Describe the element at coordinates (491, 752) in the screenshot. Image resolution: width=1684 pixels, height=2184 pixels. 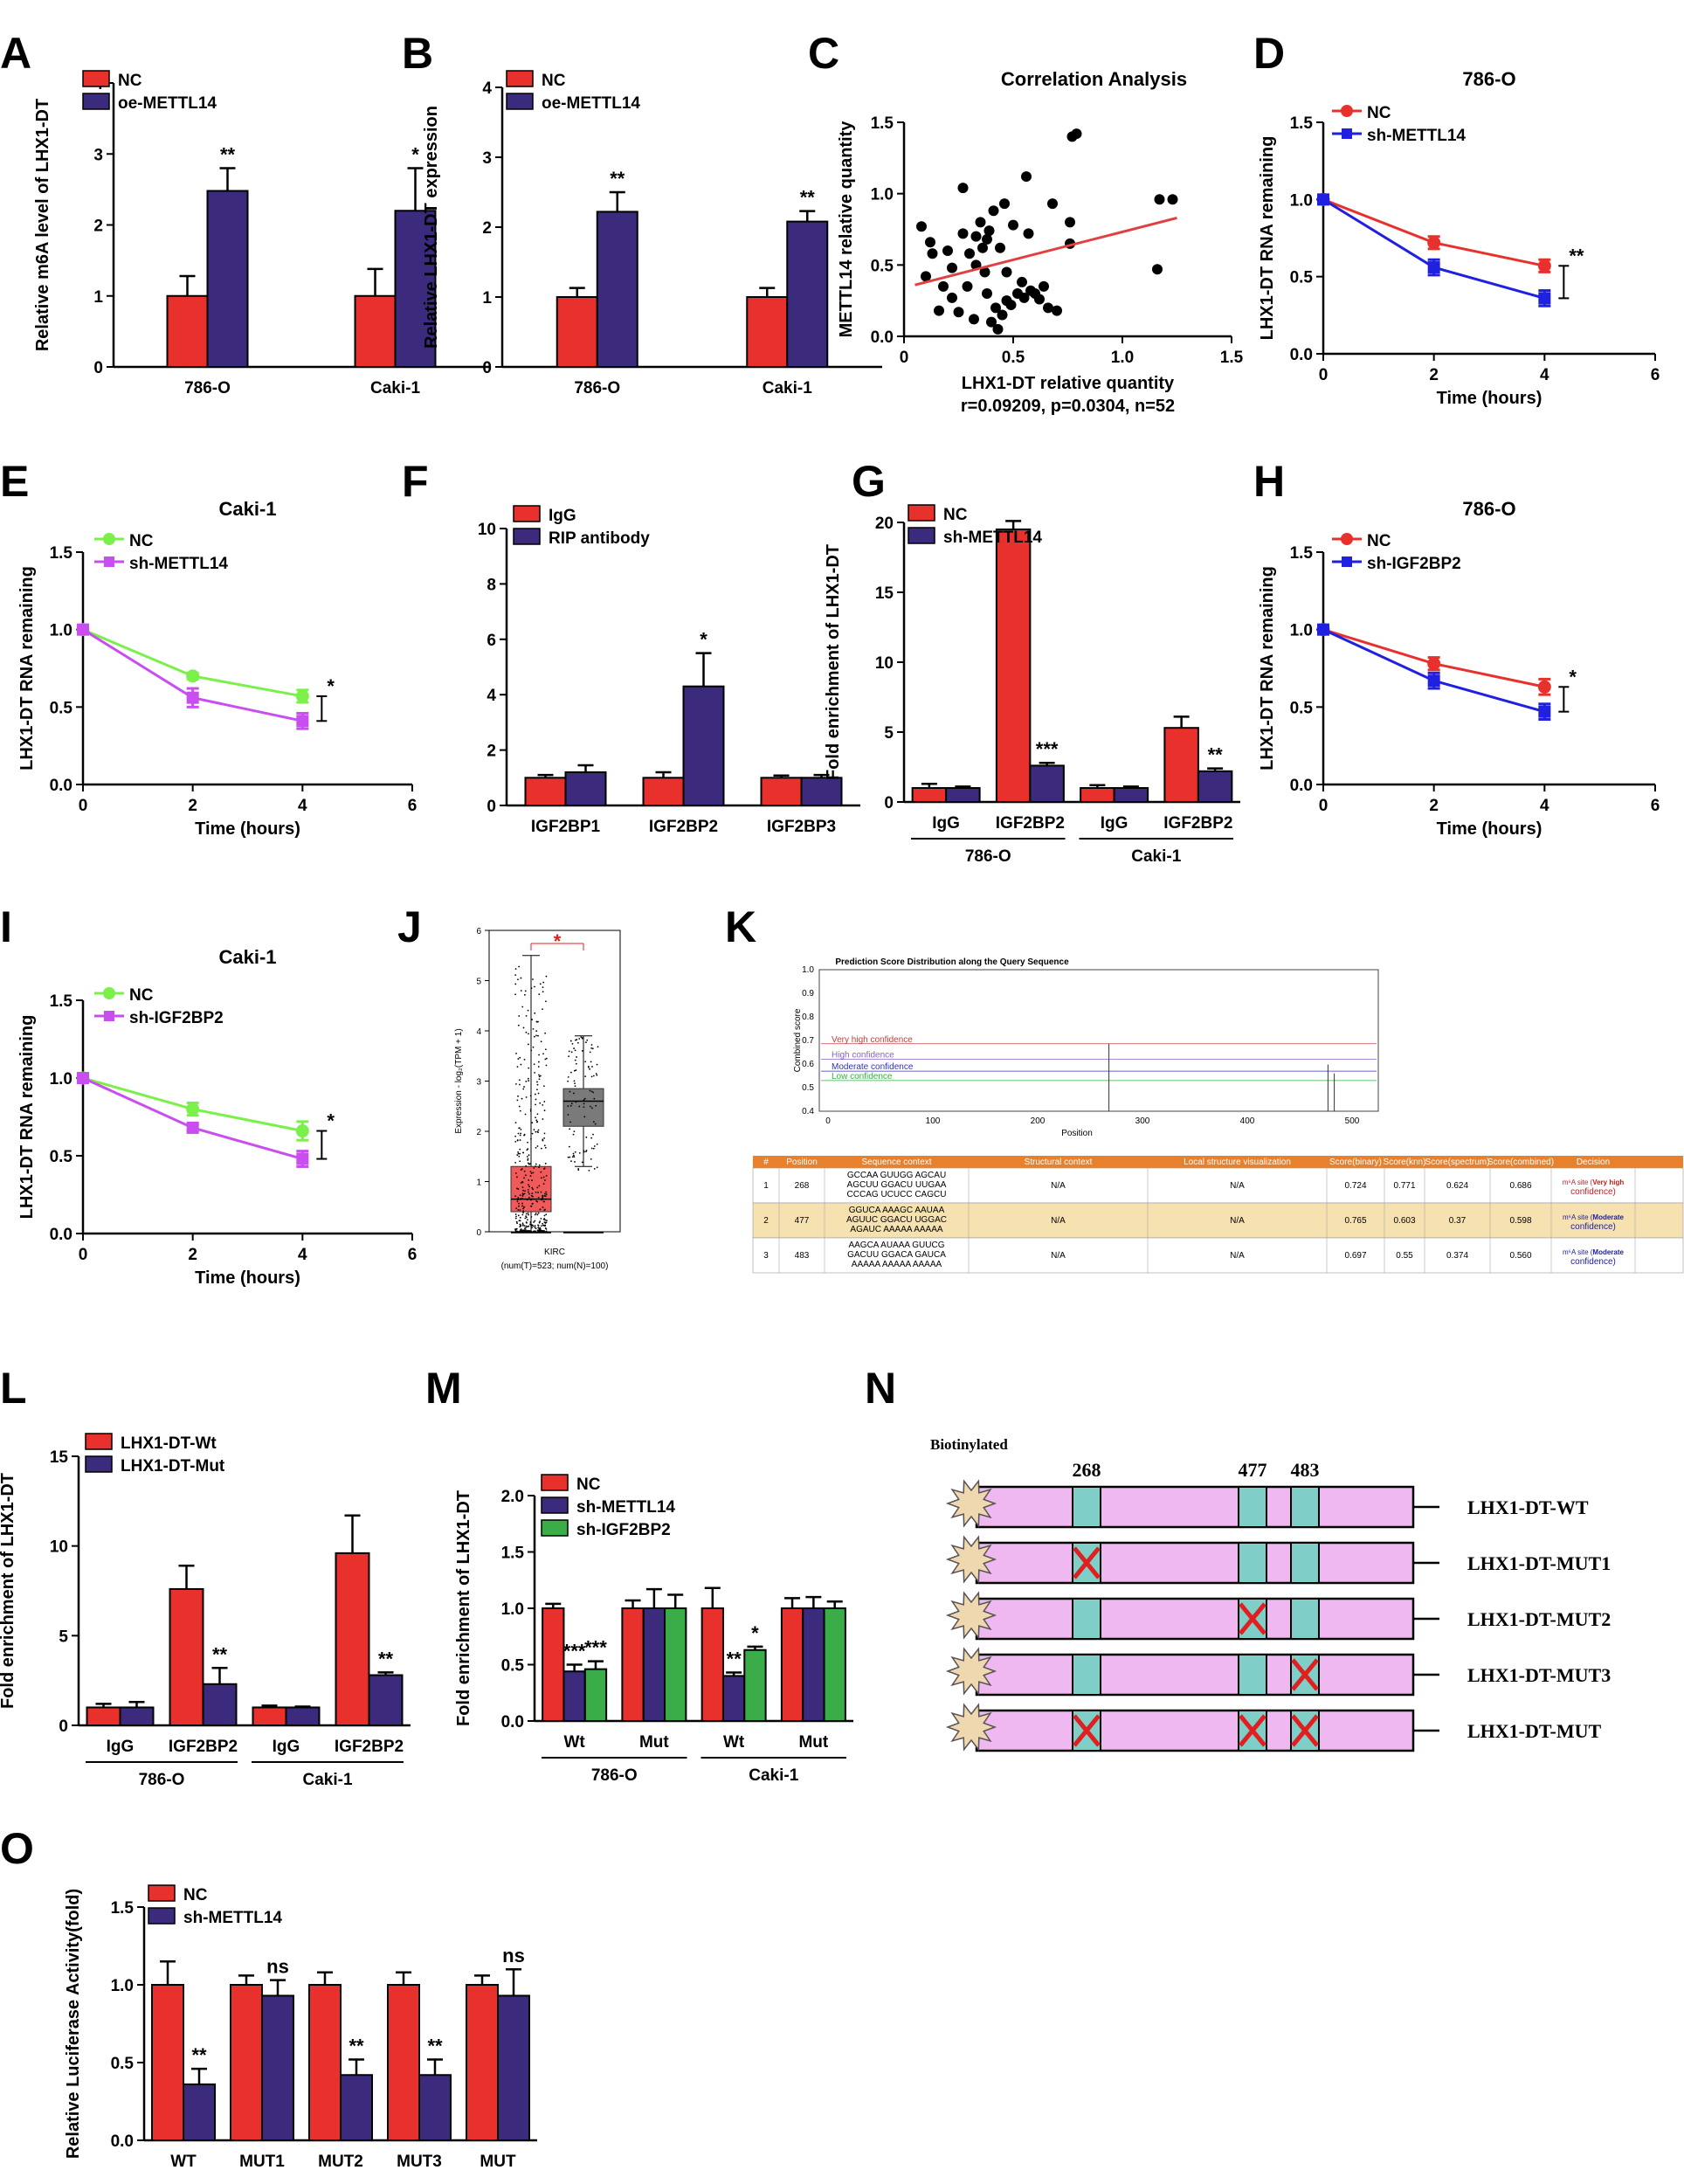
I see `y-tick-label: 2` at that location.